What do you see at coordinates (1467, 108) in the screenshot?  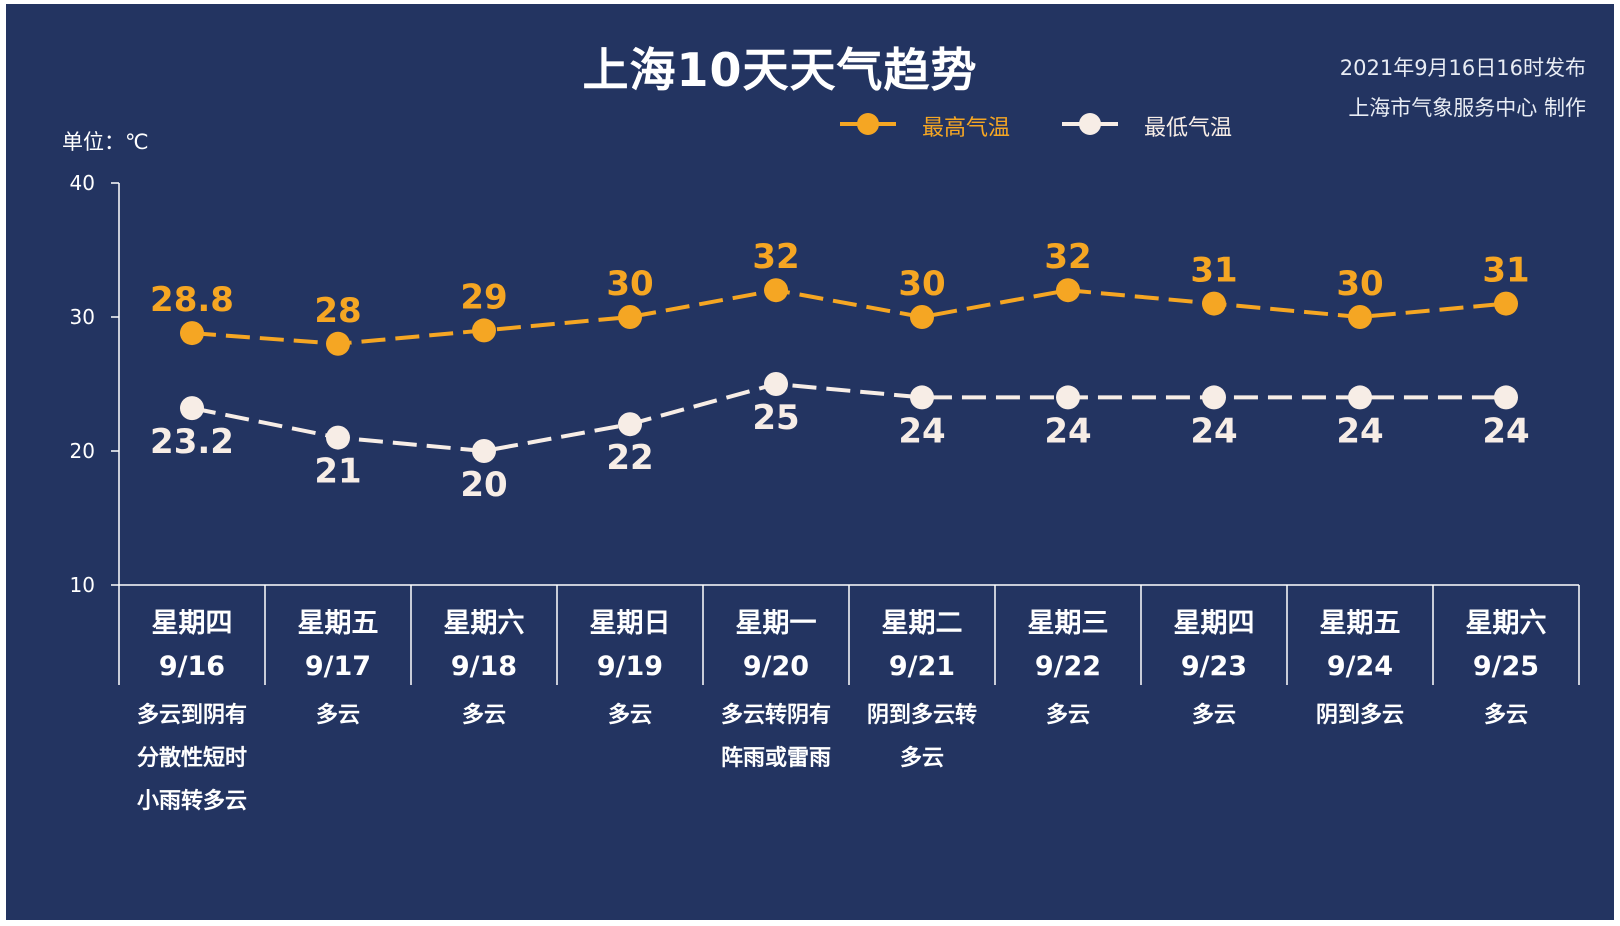 I see `producer-credit: 上海市气象服务中心 制作` at bounding box center [1467, 108].